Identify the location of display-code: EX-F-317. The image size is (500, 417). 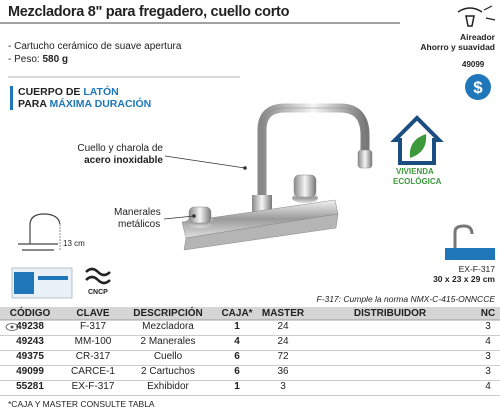
(476, 269).